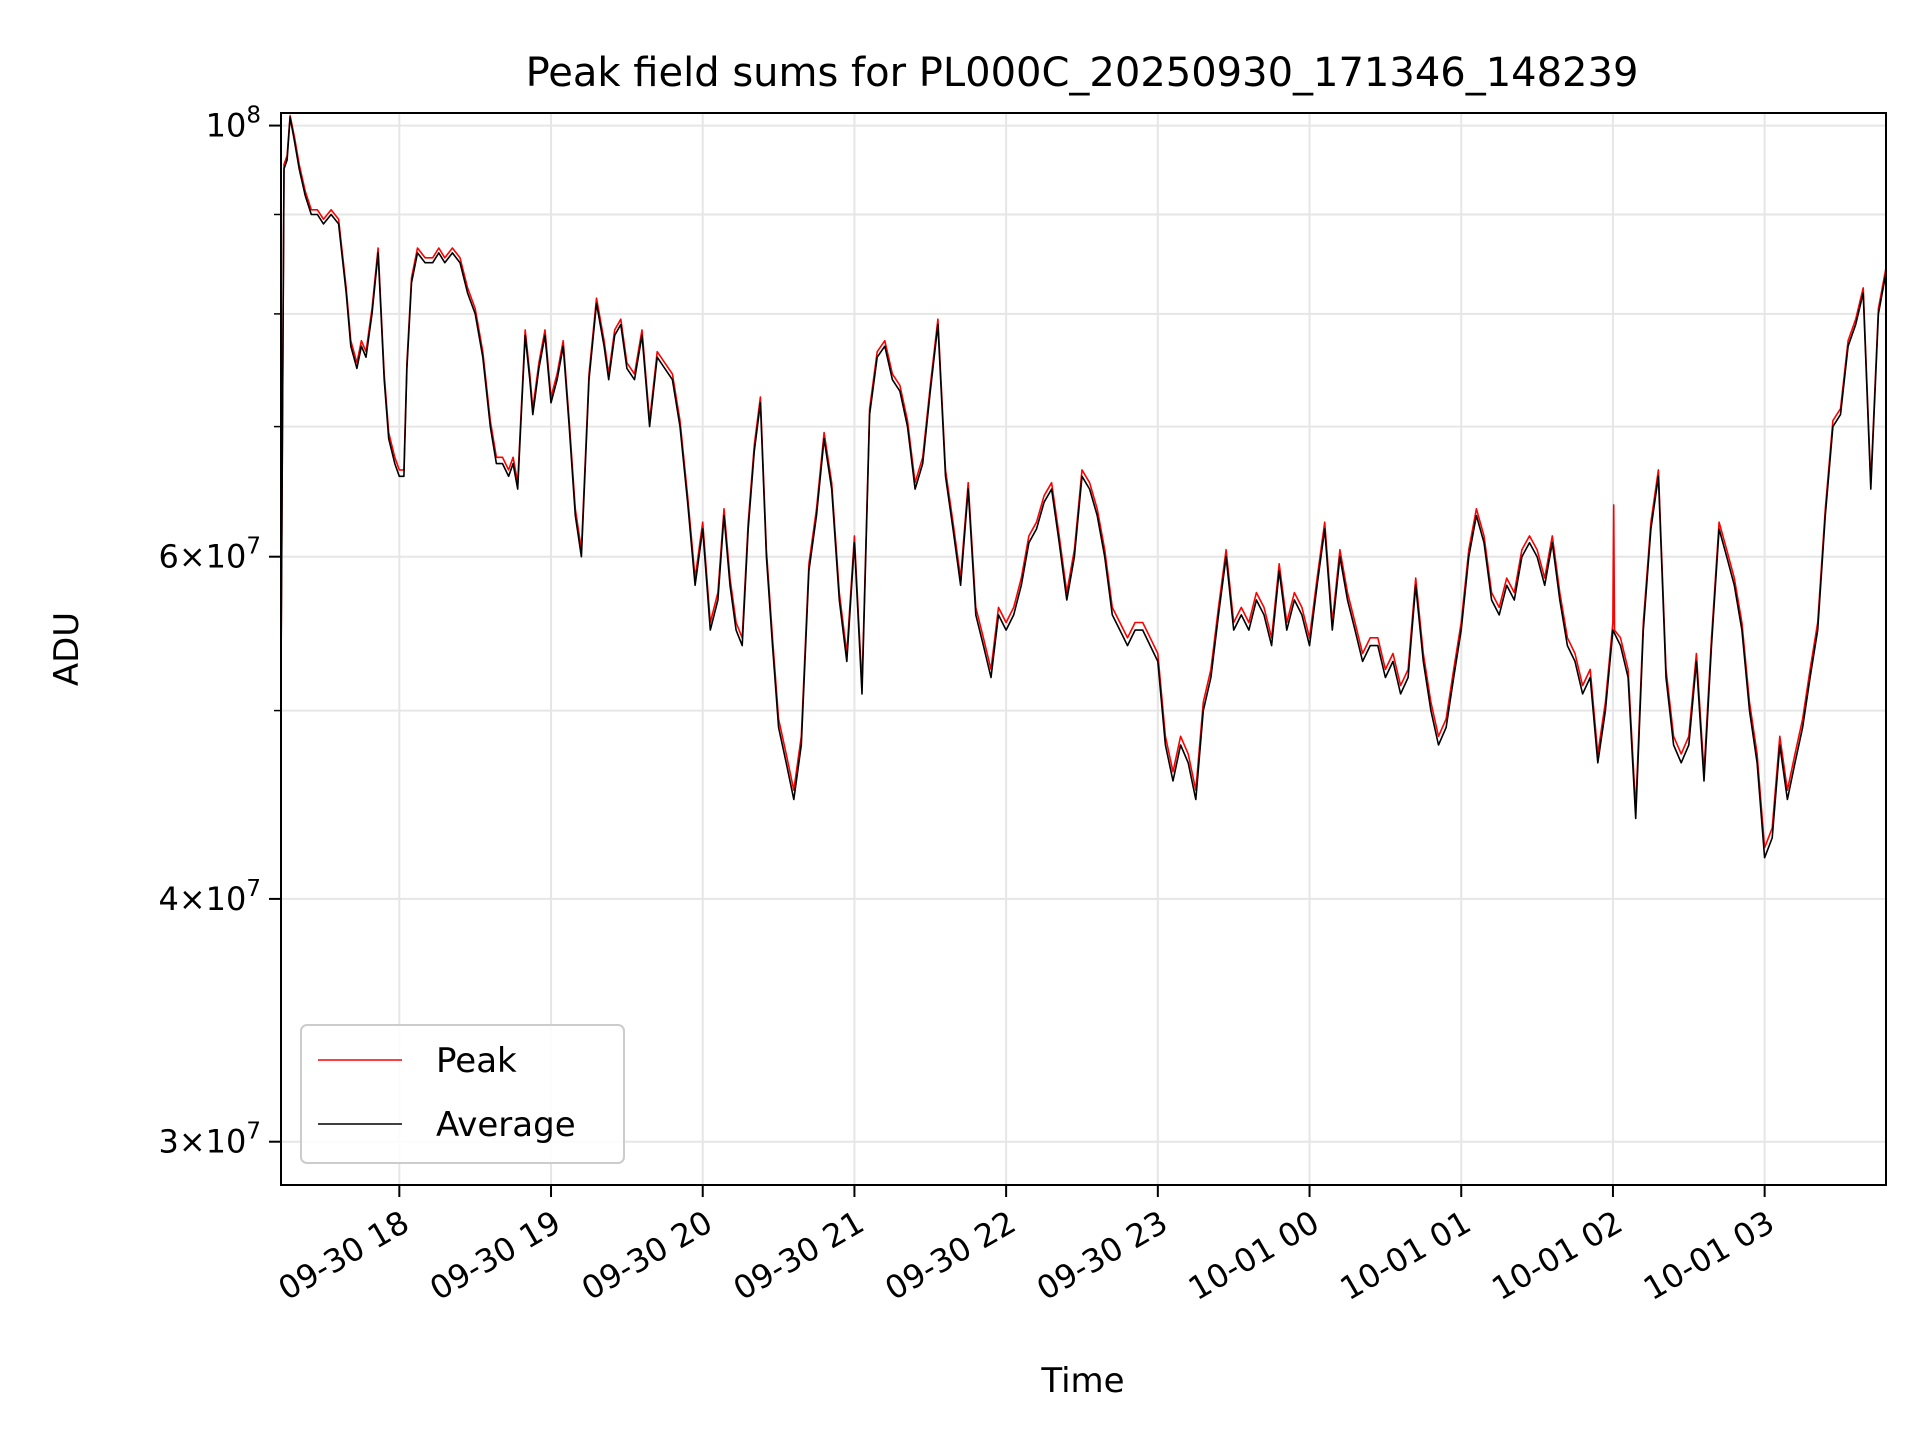  Describe the element at coordinates (209, 1140) in the screenshot. I see `y-tick-label: 3×107` at that location.